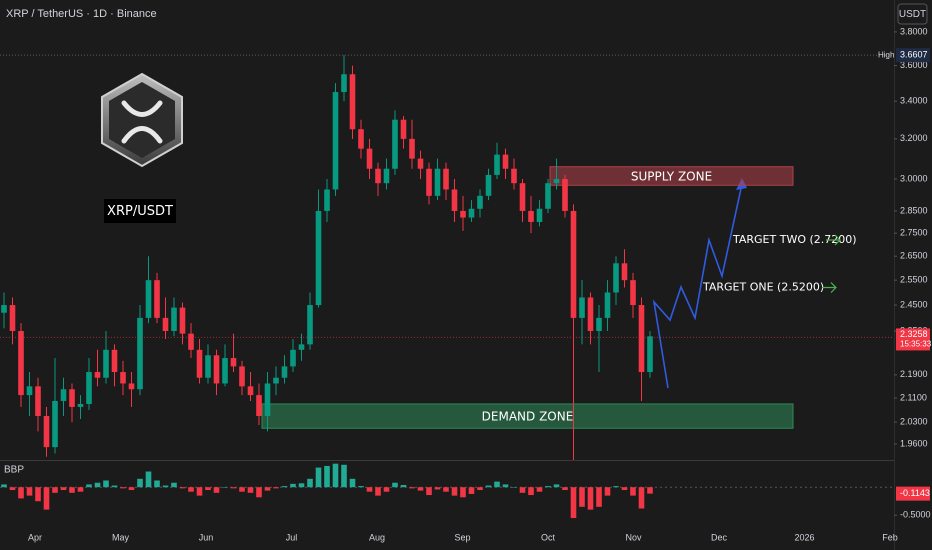  What do you see at coordinates (829, 287) in the screenshot?
I see `target-arrow` at bounding box center [829, 287].